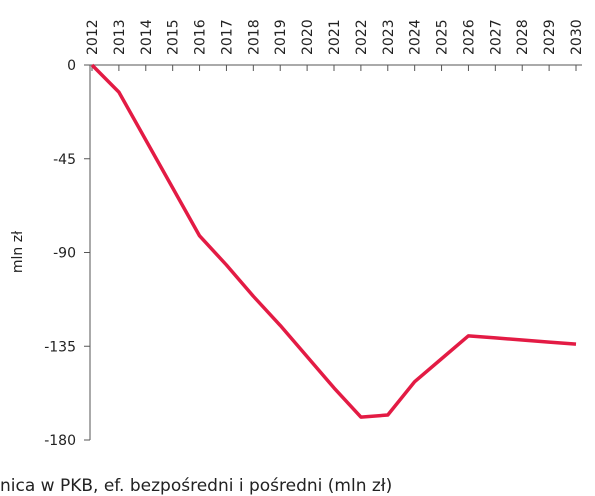  Describe the element at coordinates (469, 37) in the screenshot. I see `x-tick-label: 2026` at that location.